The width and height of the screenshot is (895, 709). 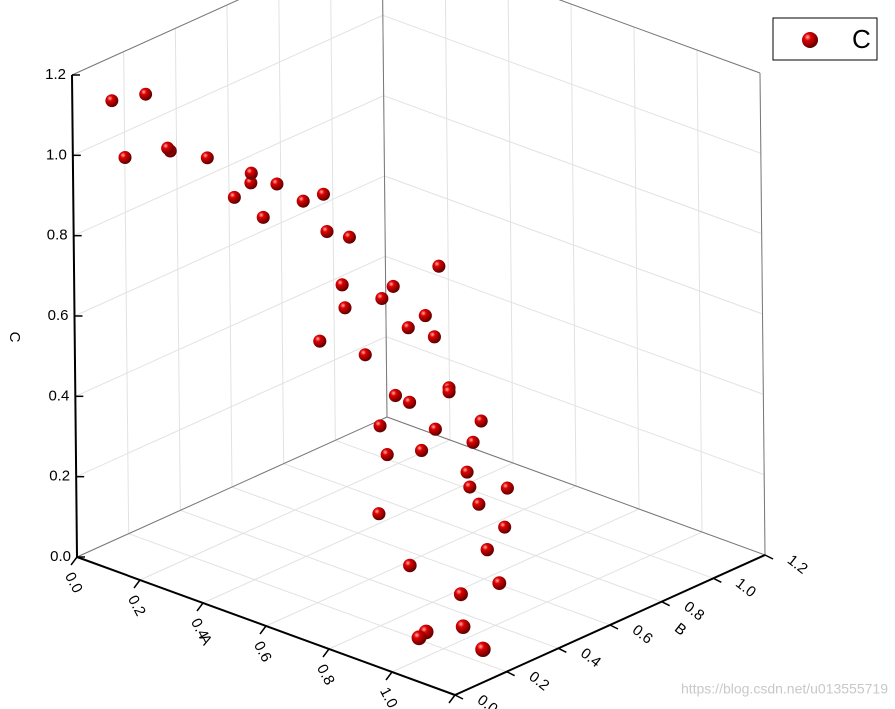 I want to click on z-axis-title: C, so click(x=14, y=337).